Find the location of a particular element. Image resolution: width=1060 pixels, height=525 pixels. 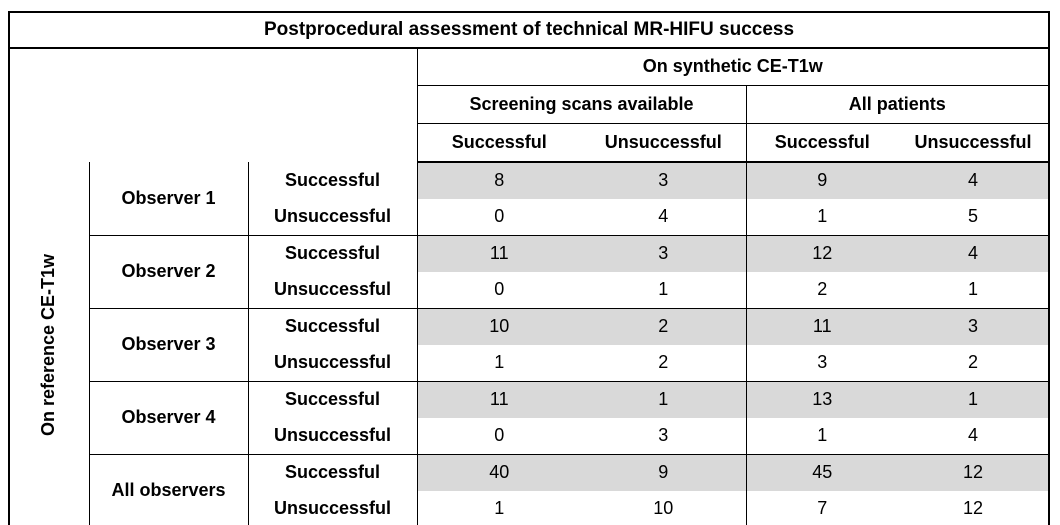

subheader-allpatients-unsuccessful: Unsuccessful is located at coordinates (973, 143).